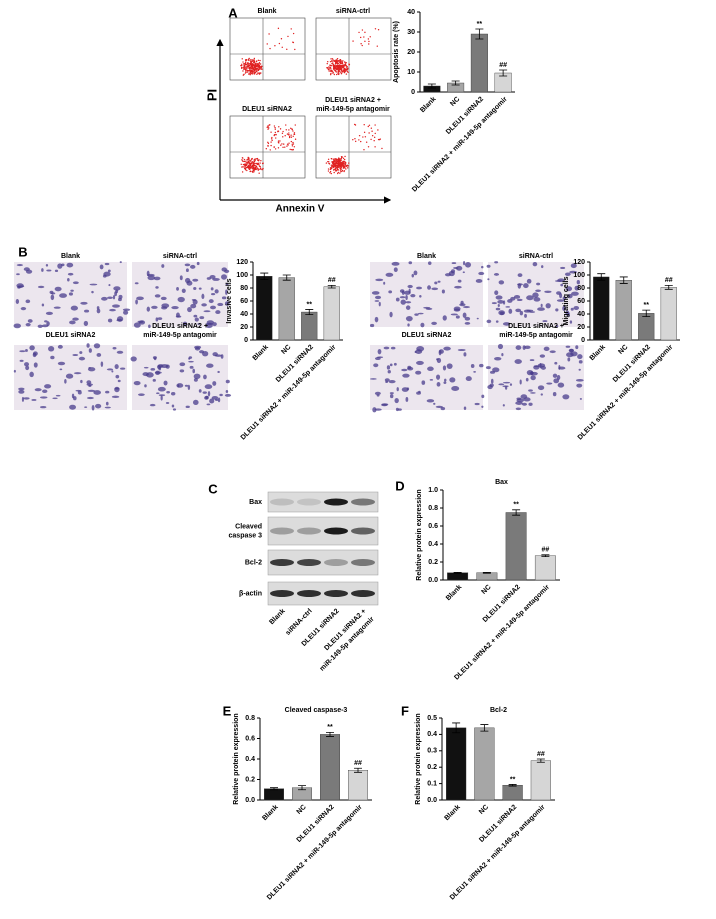 This screenshot has width=716, height=919. What do you see at coordinates (411, 72) in the screenshot?
I see `y-tick-label: 10` at bounding box center [411, 72].